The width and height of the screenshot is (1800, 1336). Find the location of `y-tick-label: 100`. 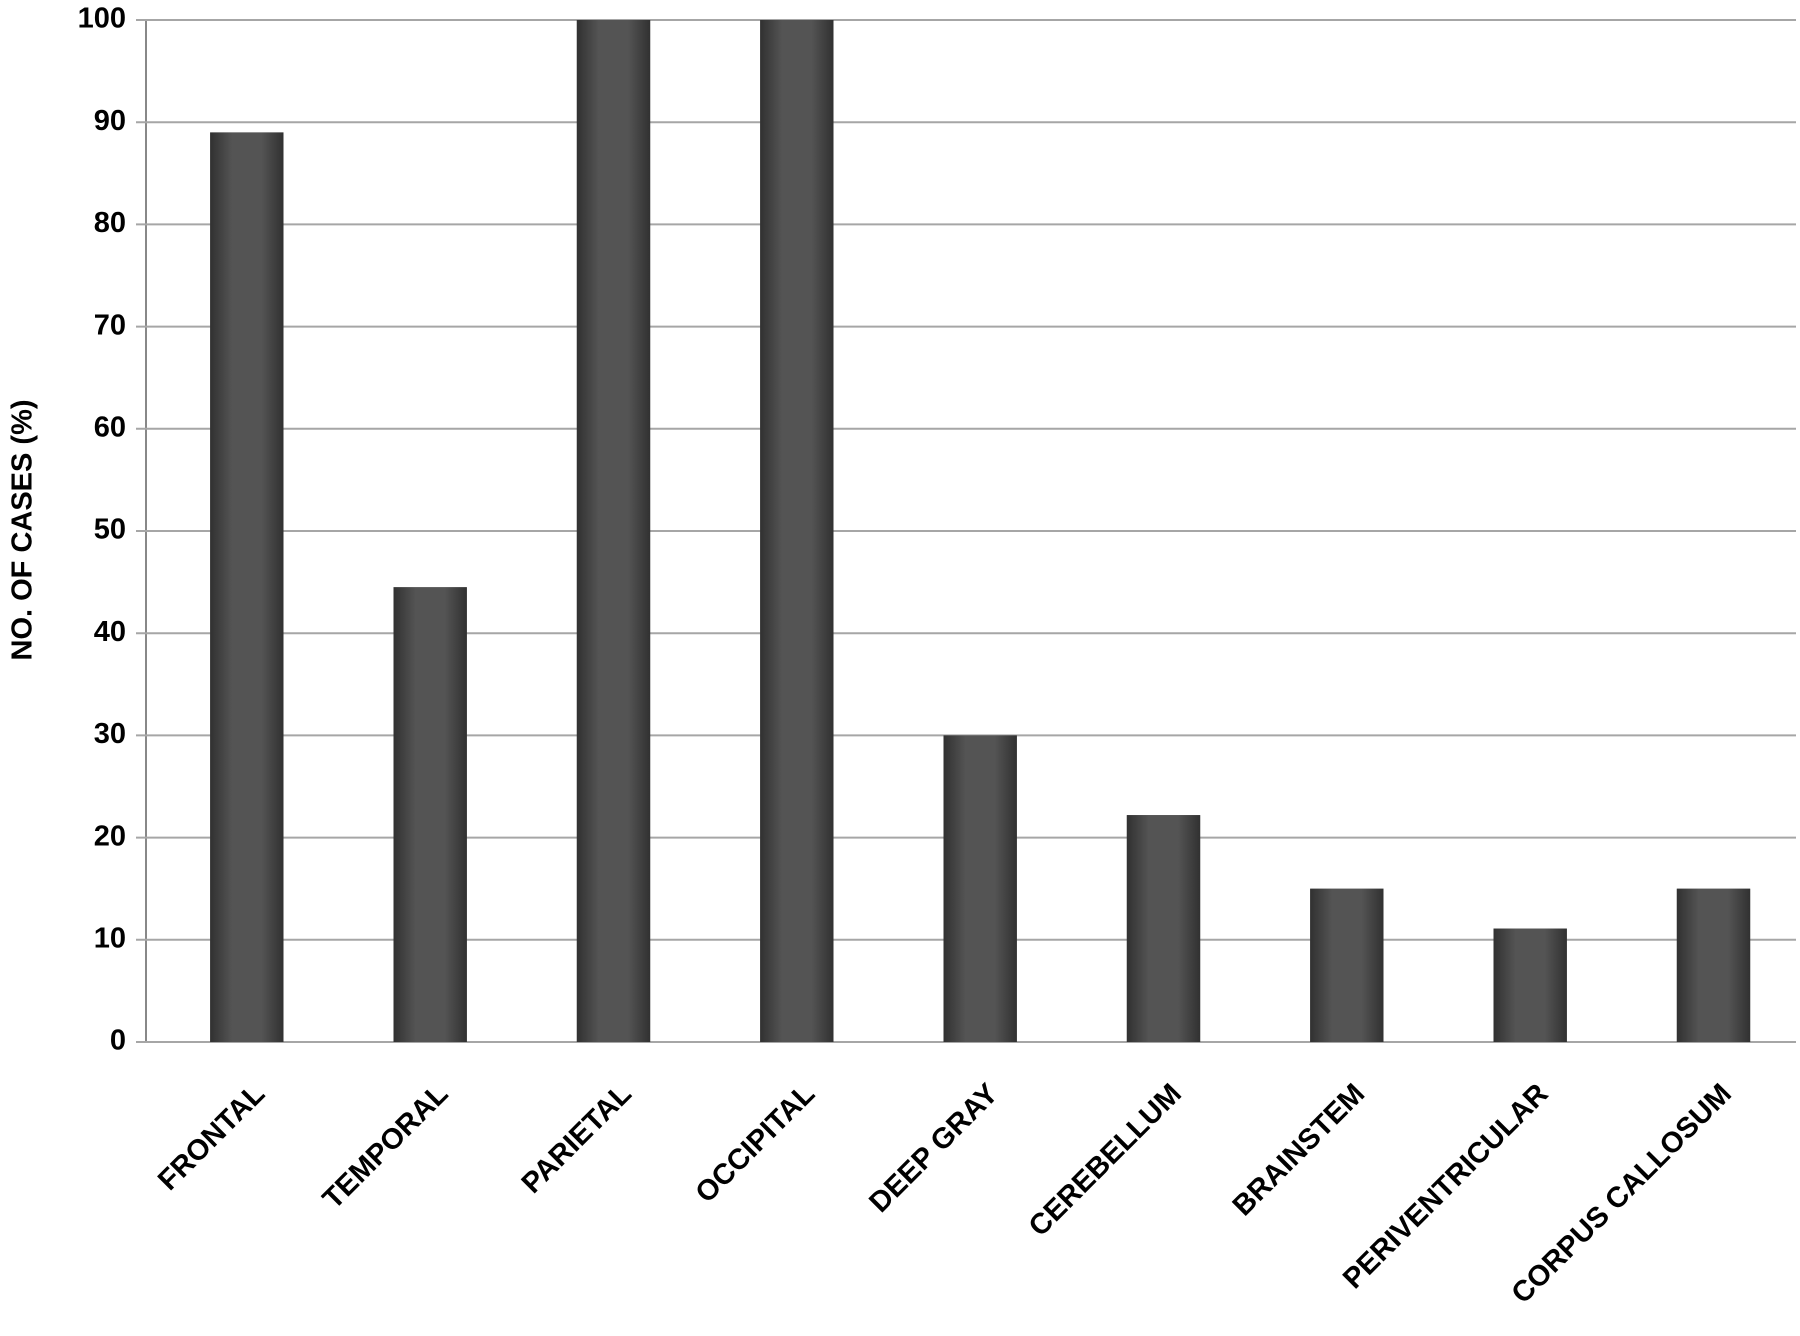

y-tick-label: 100 is located at coordinates (102, 19).